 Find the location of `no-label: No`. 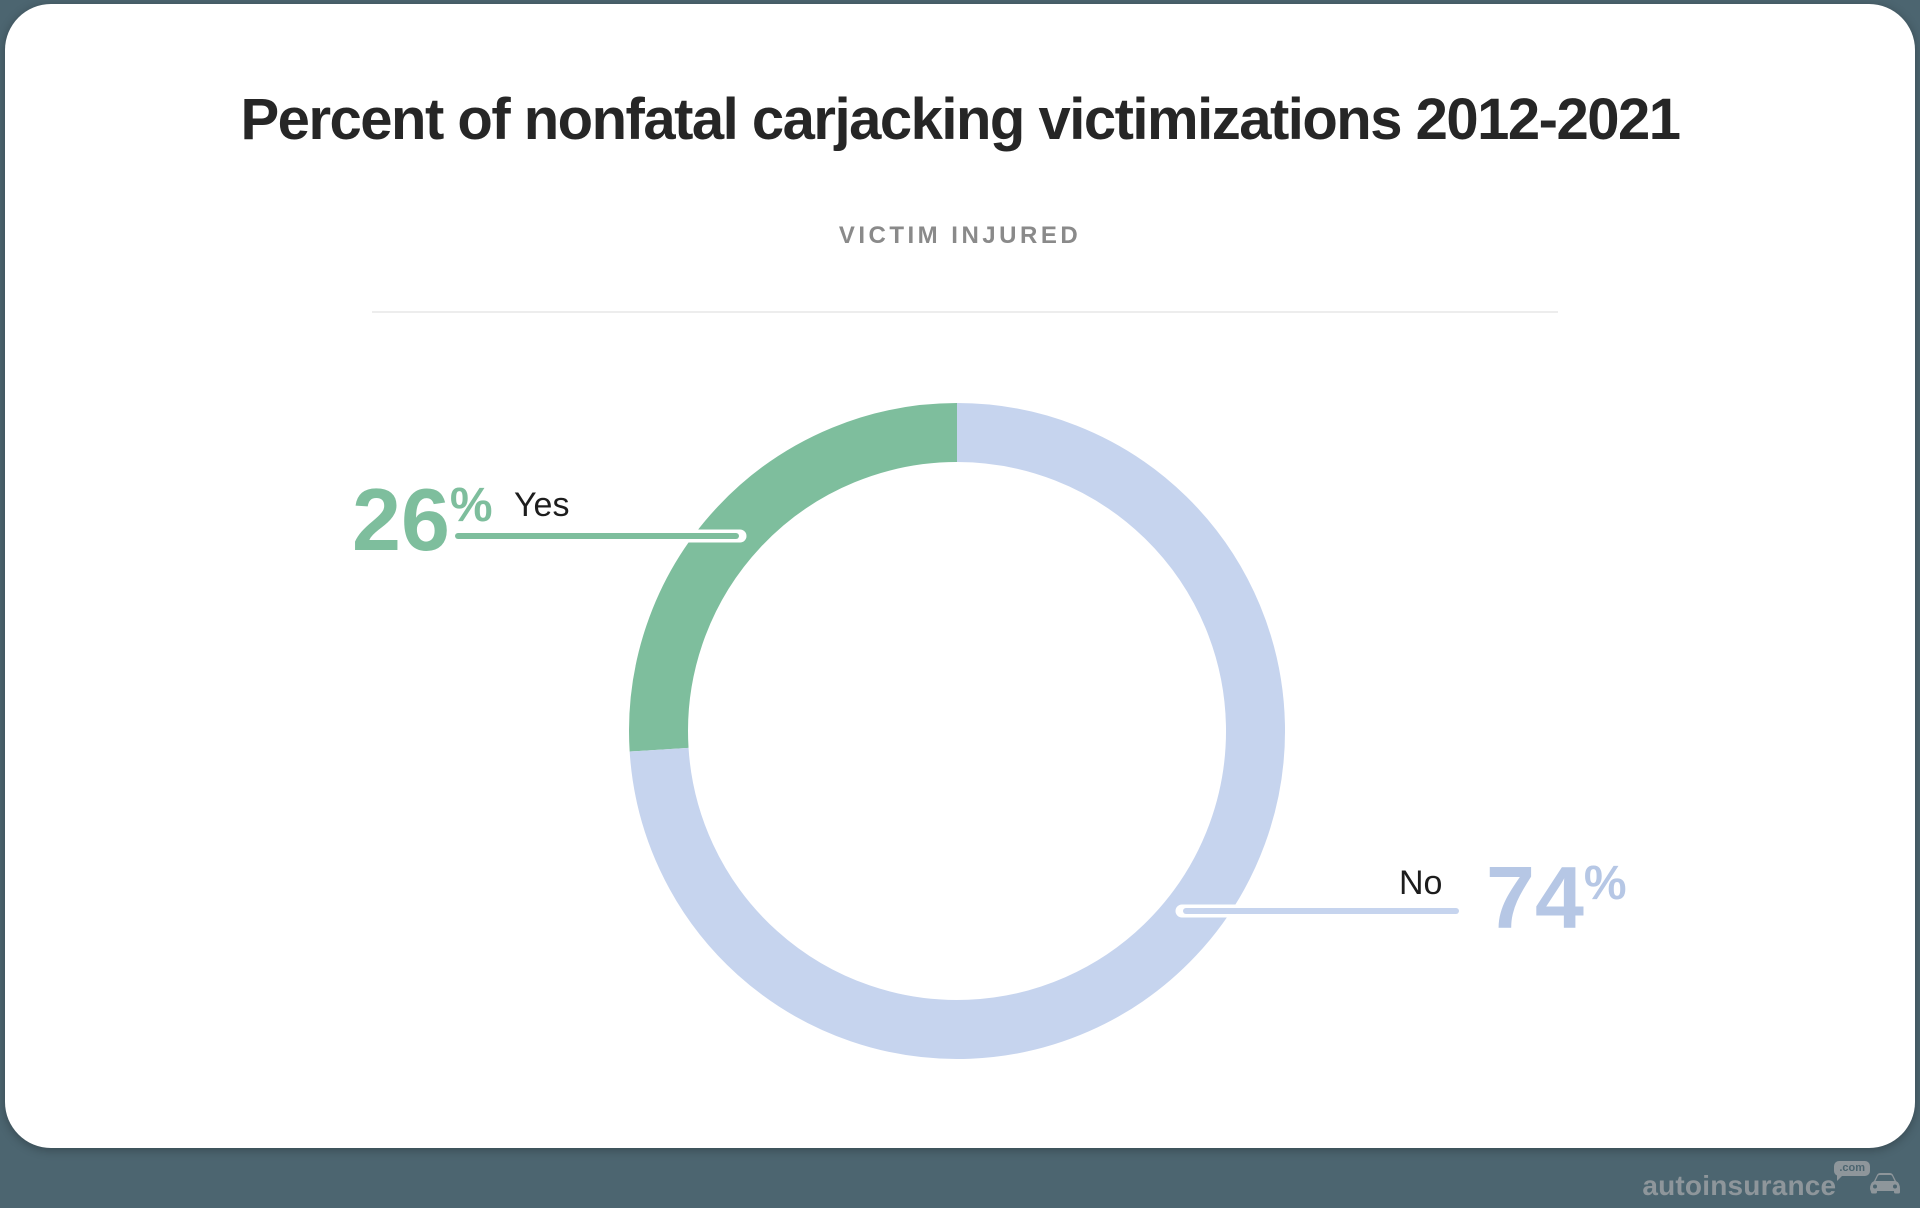

no-label: No is located at coordinates (1421, 883).